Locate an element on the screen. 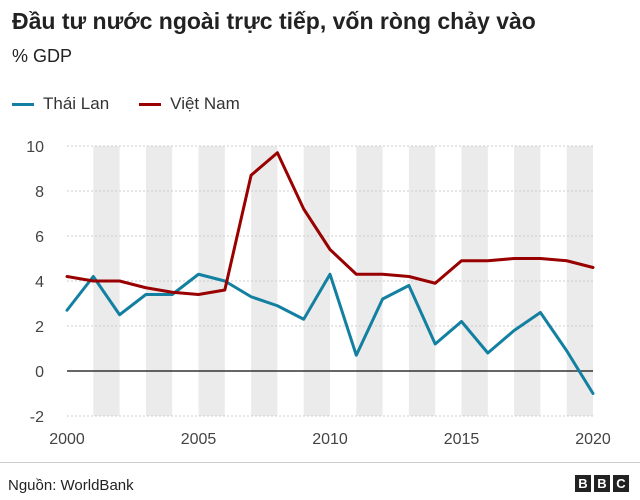 This screenshot has height=500, width=640. x-tick-label: 2020 is located at coordinates (593, 439).